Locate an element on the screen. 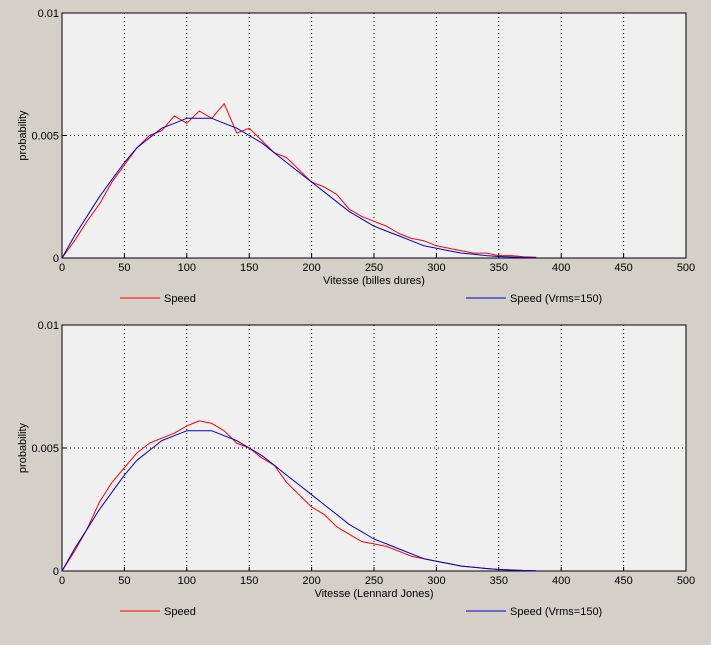 This screenshot has height=645, width=711. x-axis-label: Vitesse (Lennard Jones) is located at coordinates (373, 594).